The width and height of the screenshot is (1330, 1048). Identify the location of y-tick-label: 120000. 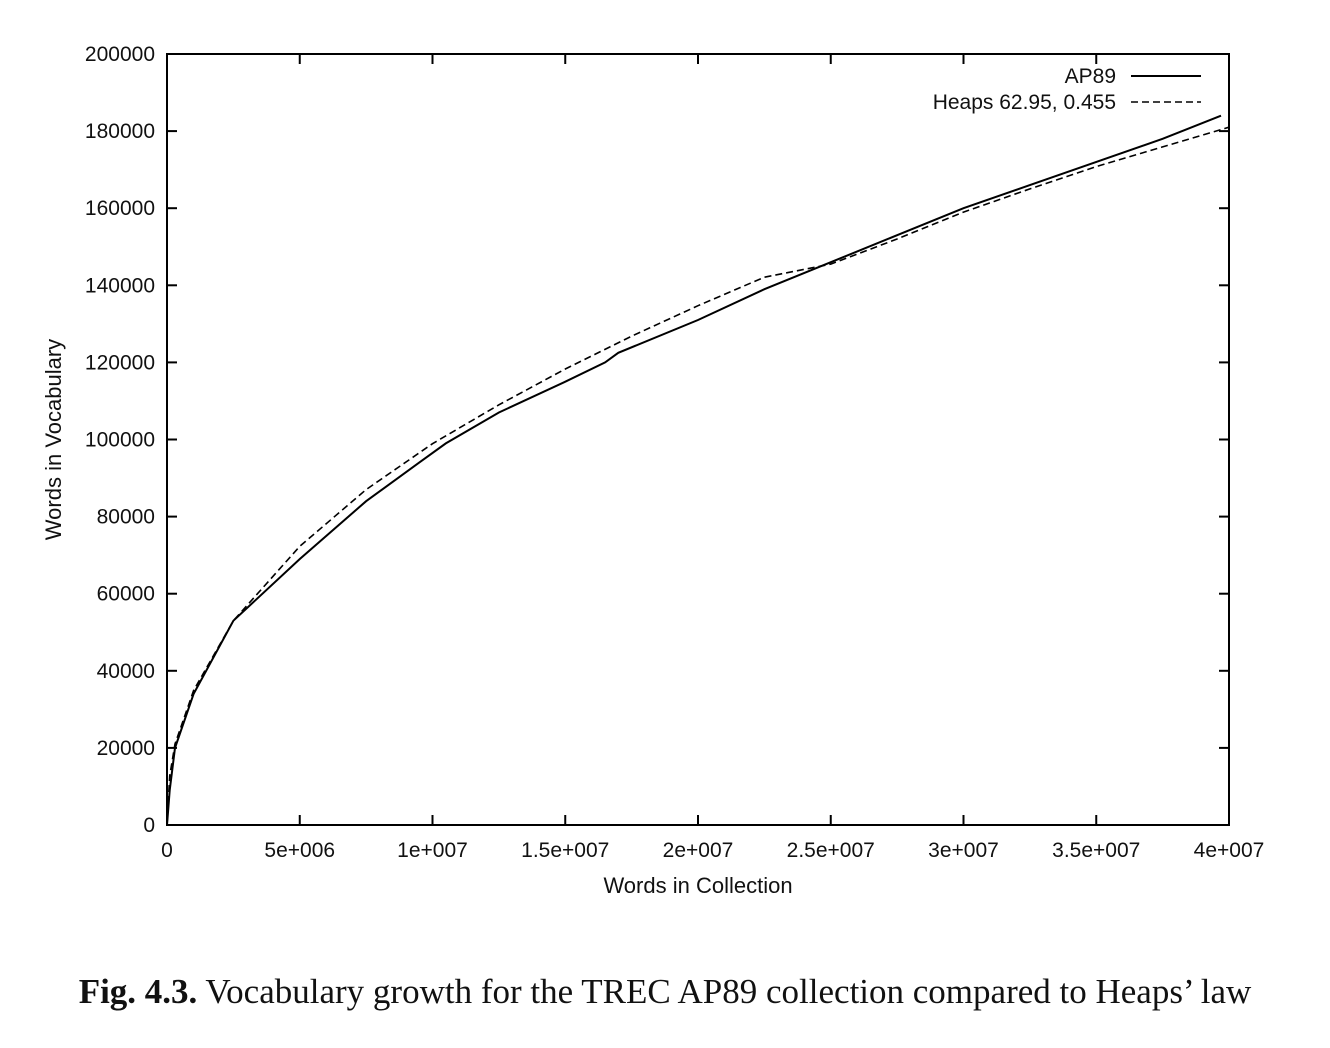
(120, 362).